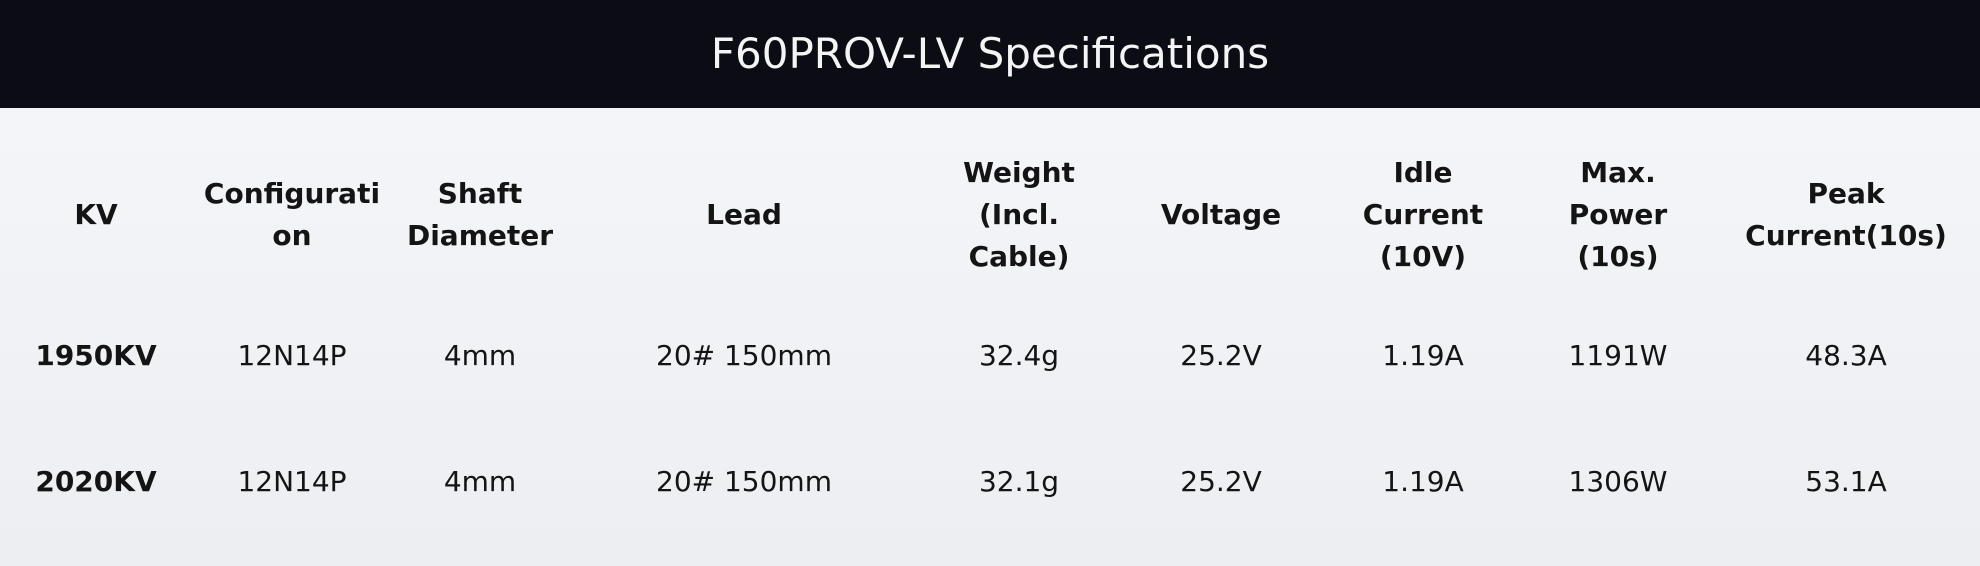 The image size is (1980, 566). What do you see at coordinates (1618, 172) in the screenshot?
I see `header-line: Max.` at bounding box center [1618, 172].